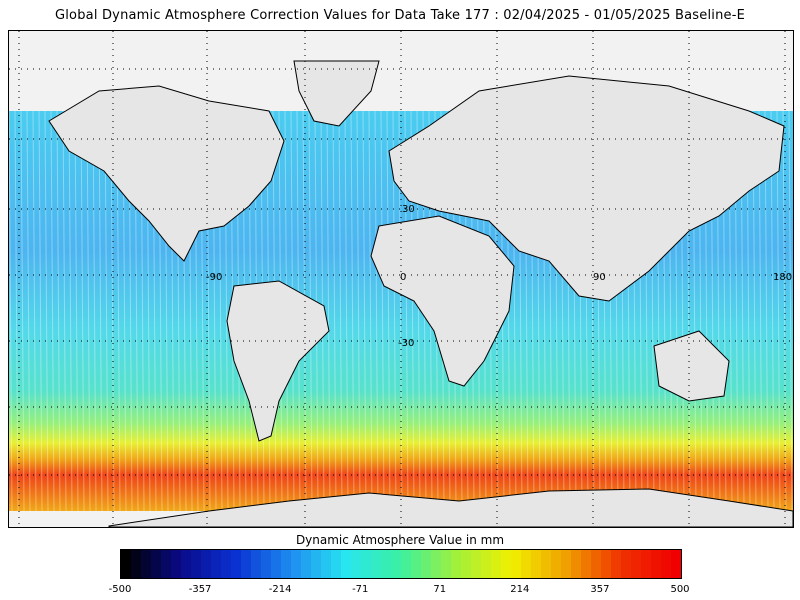 The width and height of the screenshot is (800, 600). What do you see at coordinates (214, 277) in the screenshot?
I see `grid-label-lon-90: -90` at bounding box center [214, 277].